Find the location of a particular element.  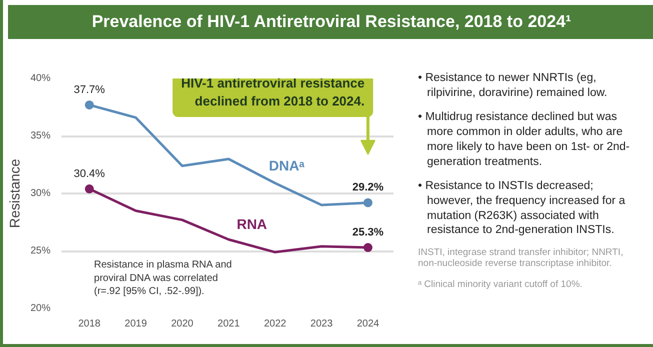

x-tick-label: 2021 is located at coordinates (229, 324).